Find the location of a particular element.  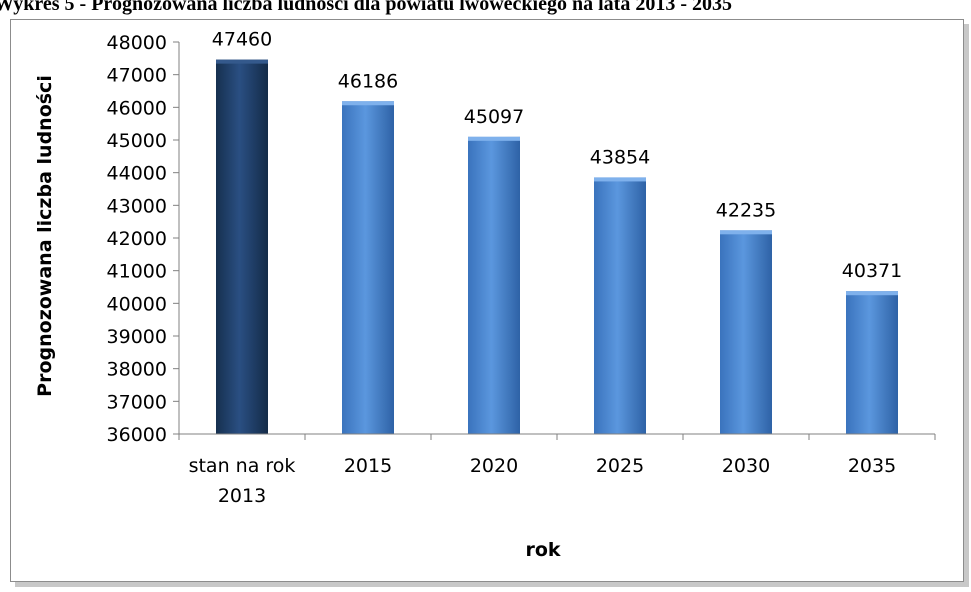

x-category-label: stan na rok is located at coordinates (242, 466).